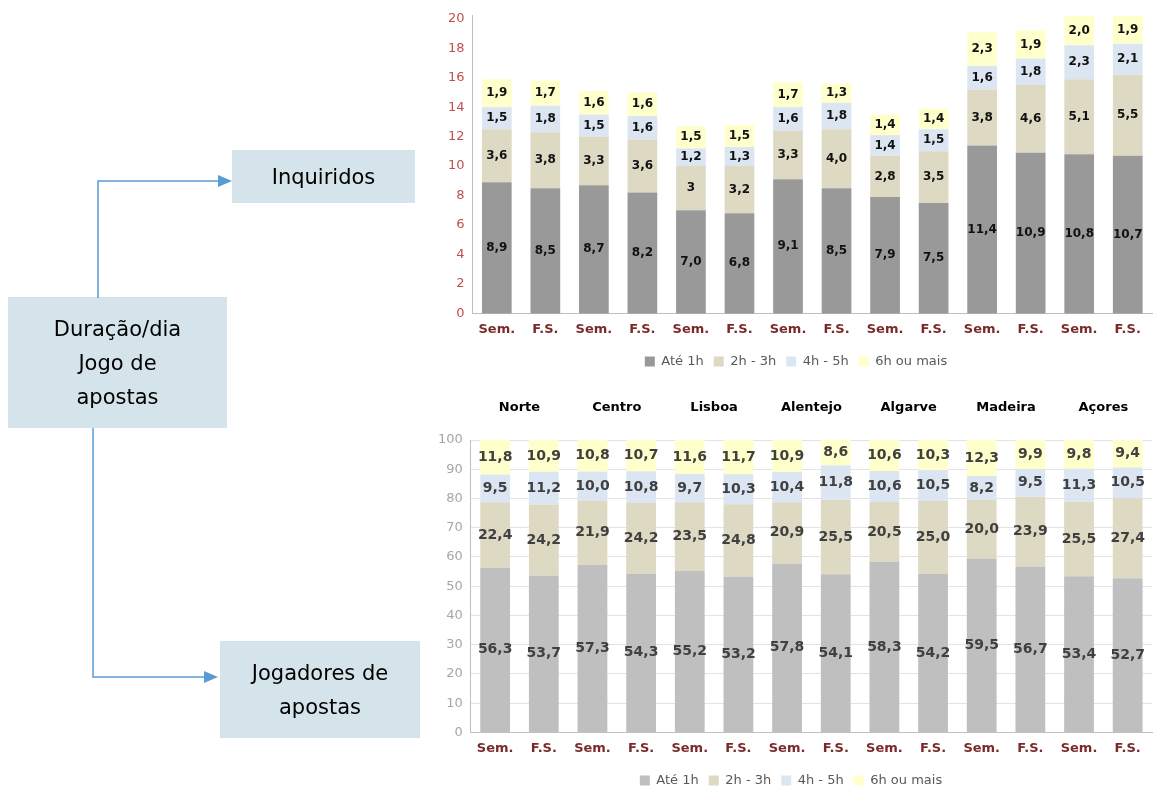 This screenshot has width=1160, height=799. Describe the element at coordinates (982, 527) in the screenshot. I see `data-label: 20,0` at that location.